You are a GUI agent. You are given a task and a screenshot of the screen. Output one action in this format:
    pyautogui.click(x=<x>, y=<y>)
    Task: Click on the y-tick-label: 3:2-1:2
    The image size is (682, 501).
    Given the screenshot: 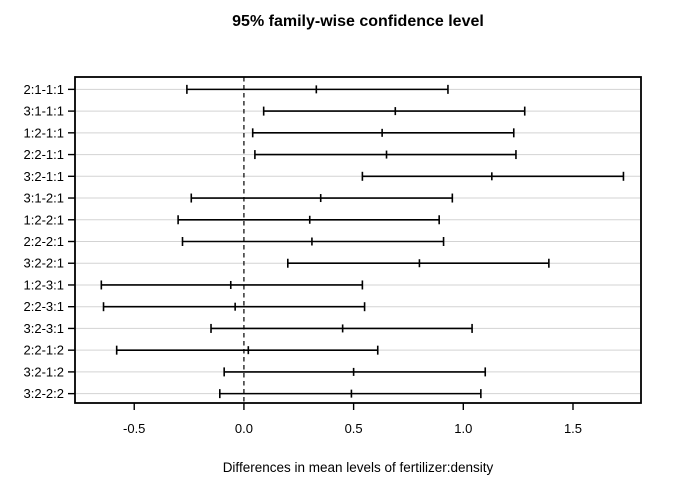 What is the action you would take?
    pyautogui.click(x=44, y=371)
    